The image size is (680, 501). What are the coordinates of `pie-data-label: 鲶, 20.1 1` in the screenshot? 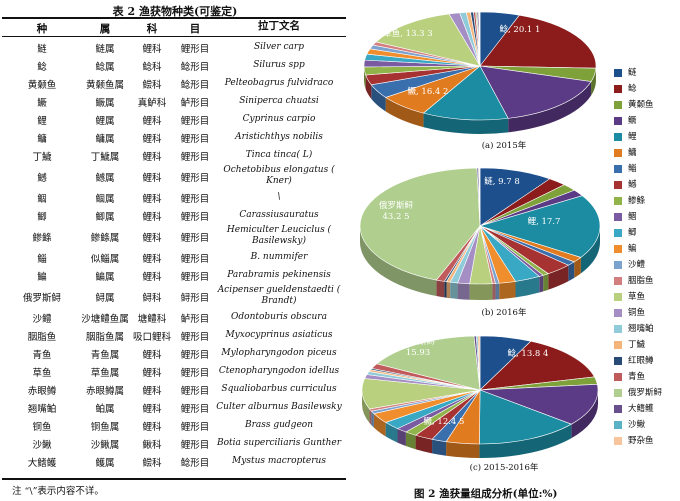 It's located at (520, 29).